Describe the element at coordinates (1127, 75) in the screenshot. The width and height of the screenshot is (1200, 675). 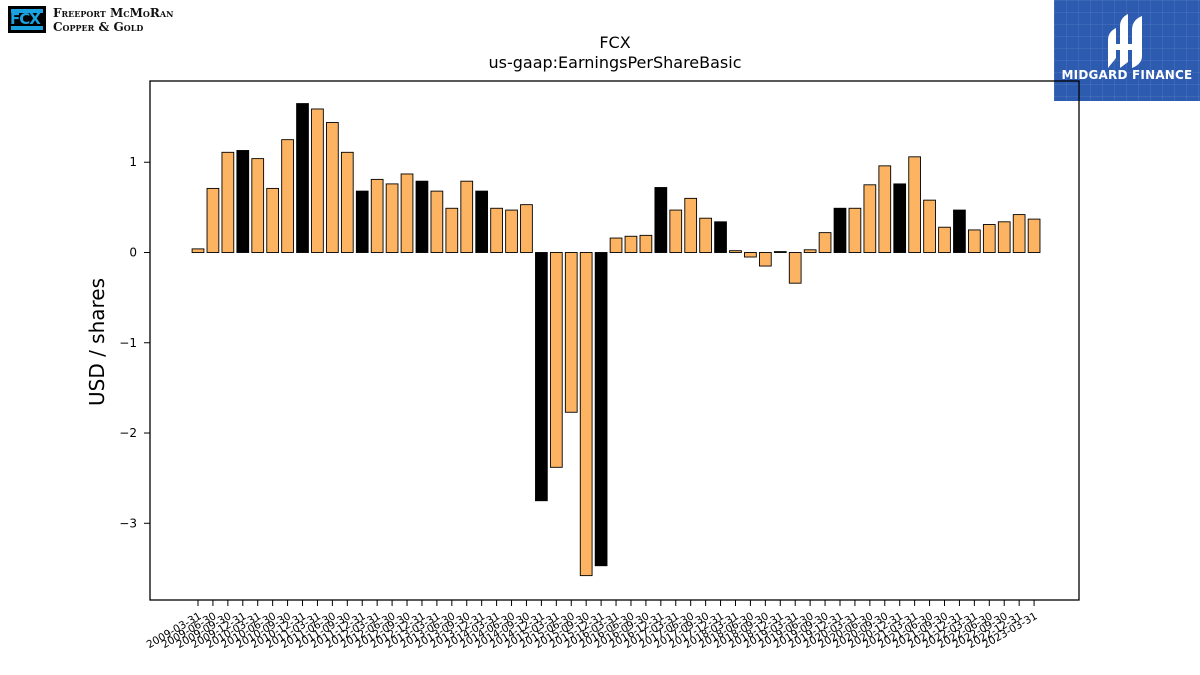
I see `midgard-brand-text: MIDGARD FINANCE` at that location.